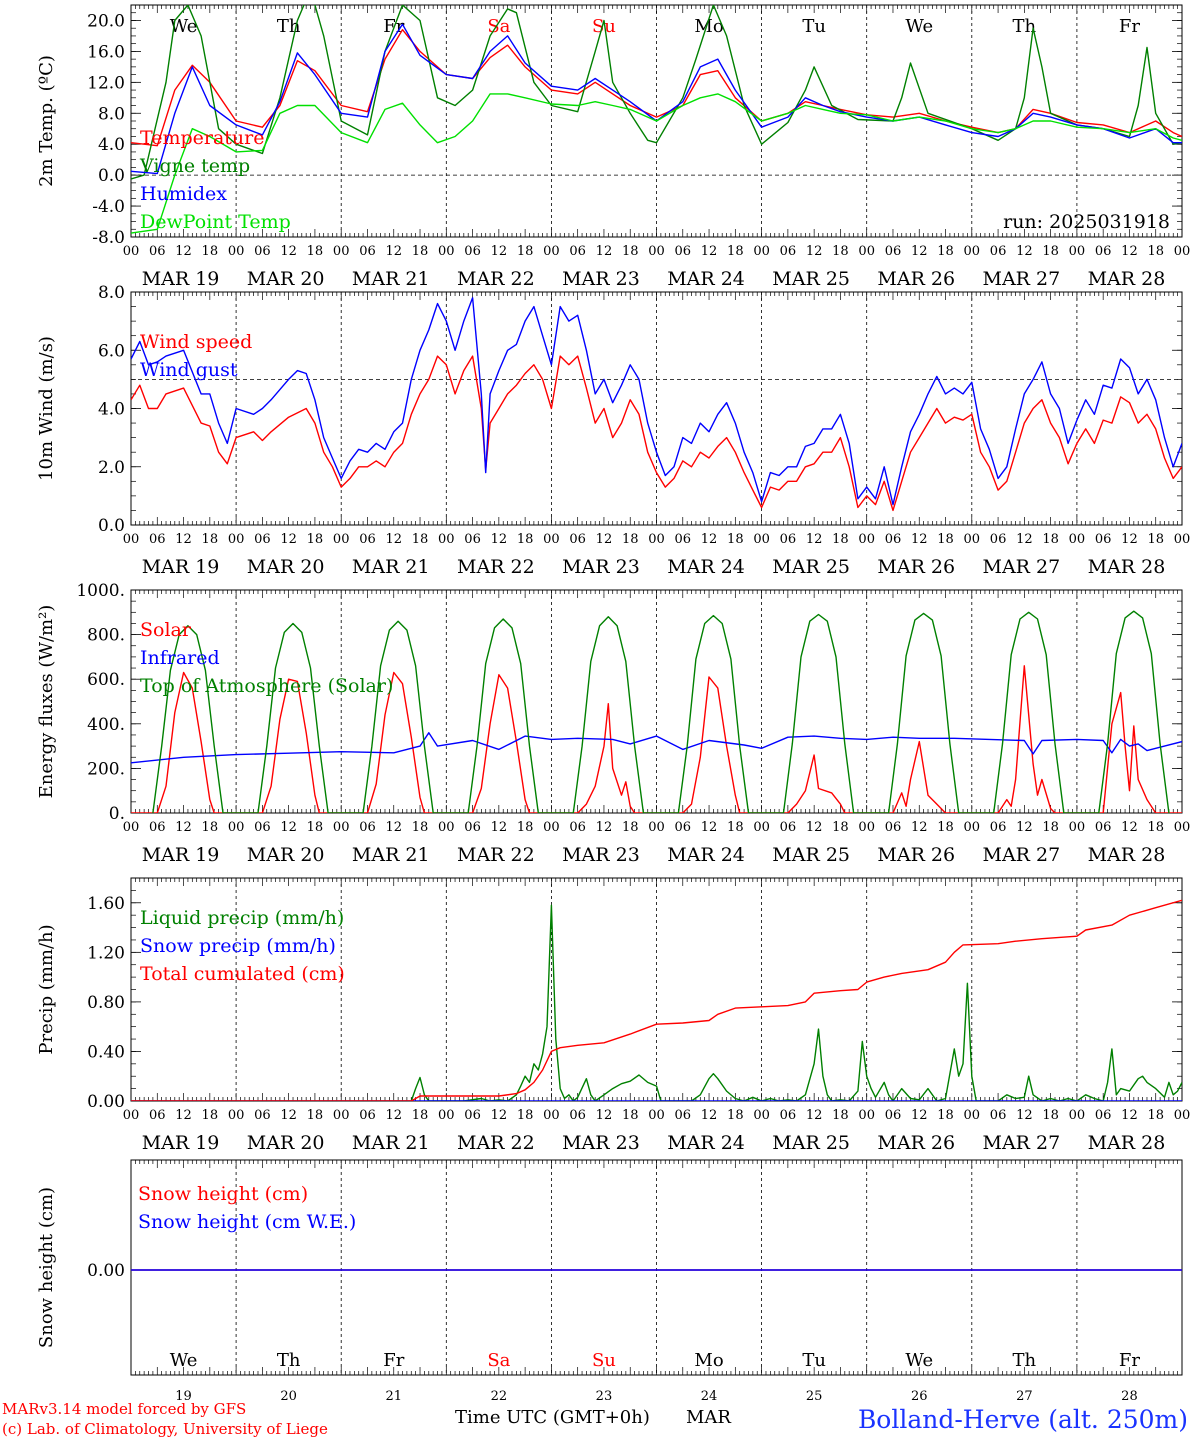  I want to click on weekday-label: Th, so click(289, 1360).